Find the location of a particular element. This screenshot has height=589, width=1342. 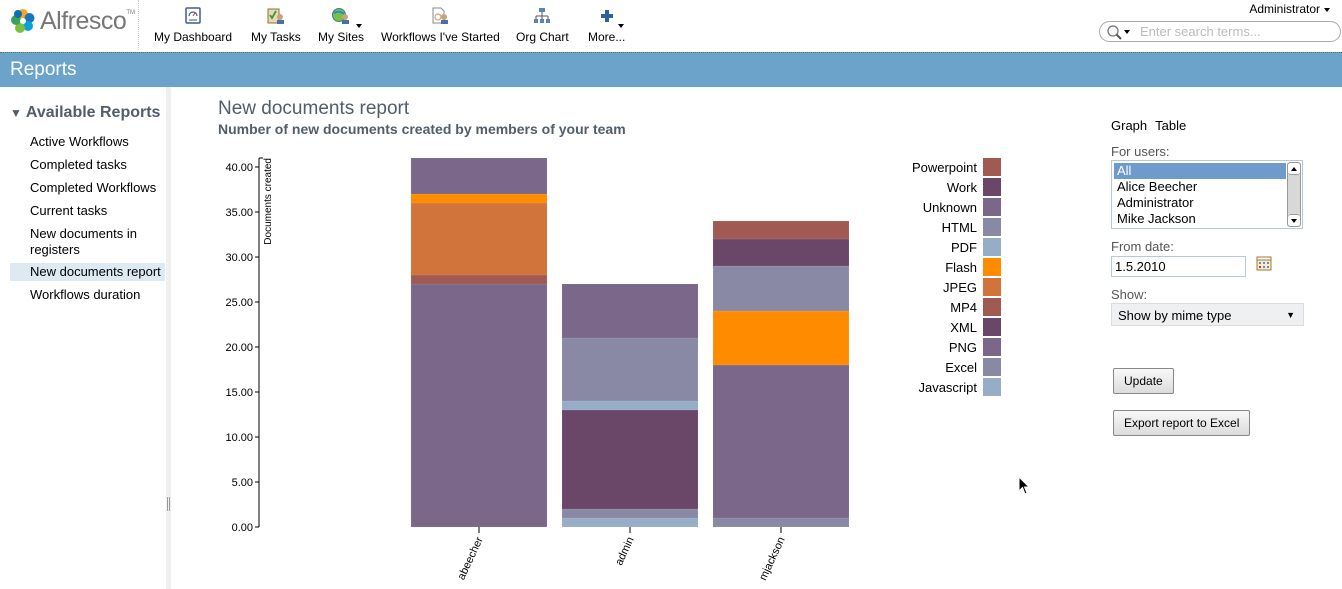

y-tick-label: 10.00 is located at coordinates (239, 438).